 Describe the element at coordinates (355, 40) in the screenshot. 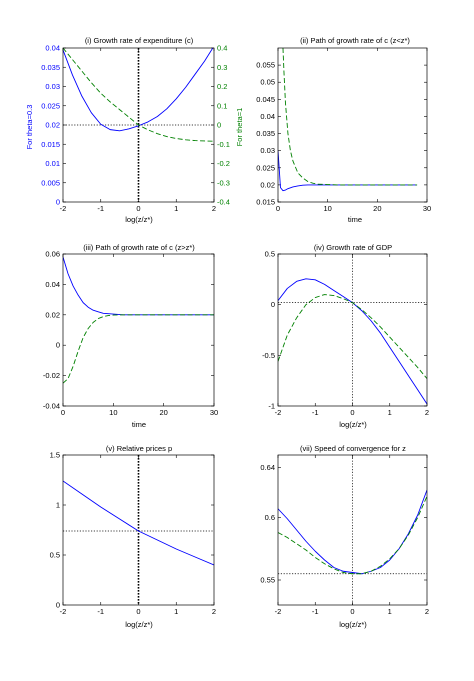

I see `panel-2-title: (ii) Path of growth rate of c (z<z*)` at that location.